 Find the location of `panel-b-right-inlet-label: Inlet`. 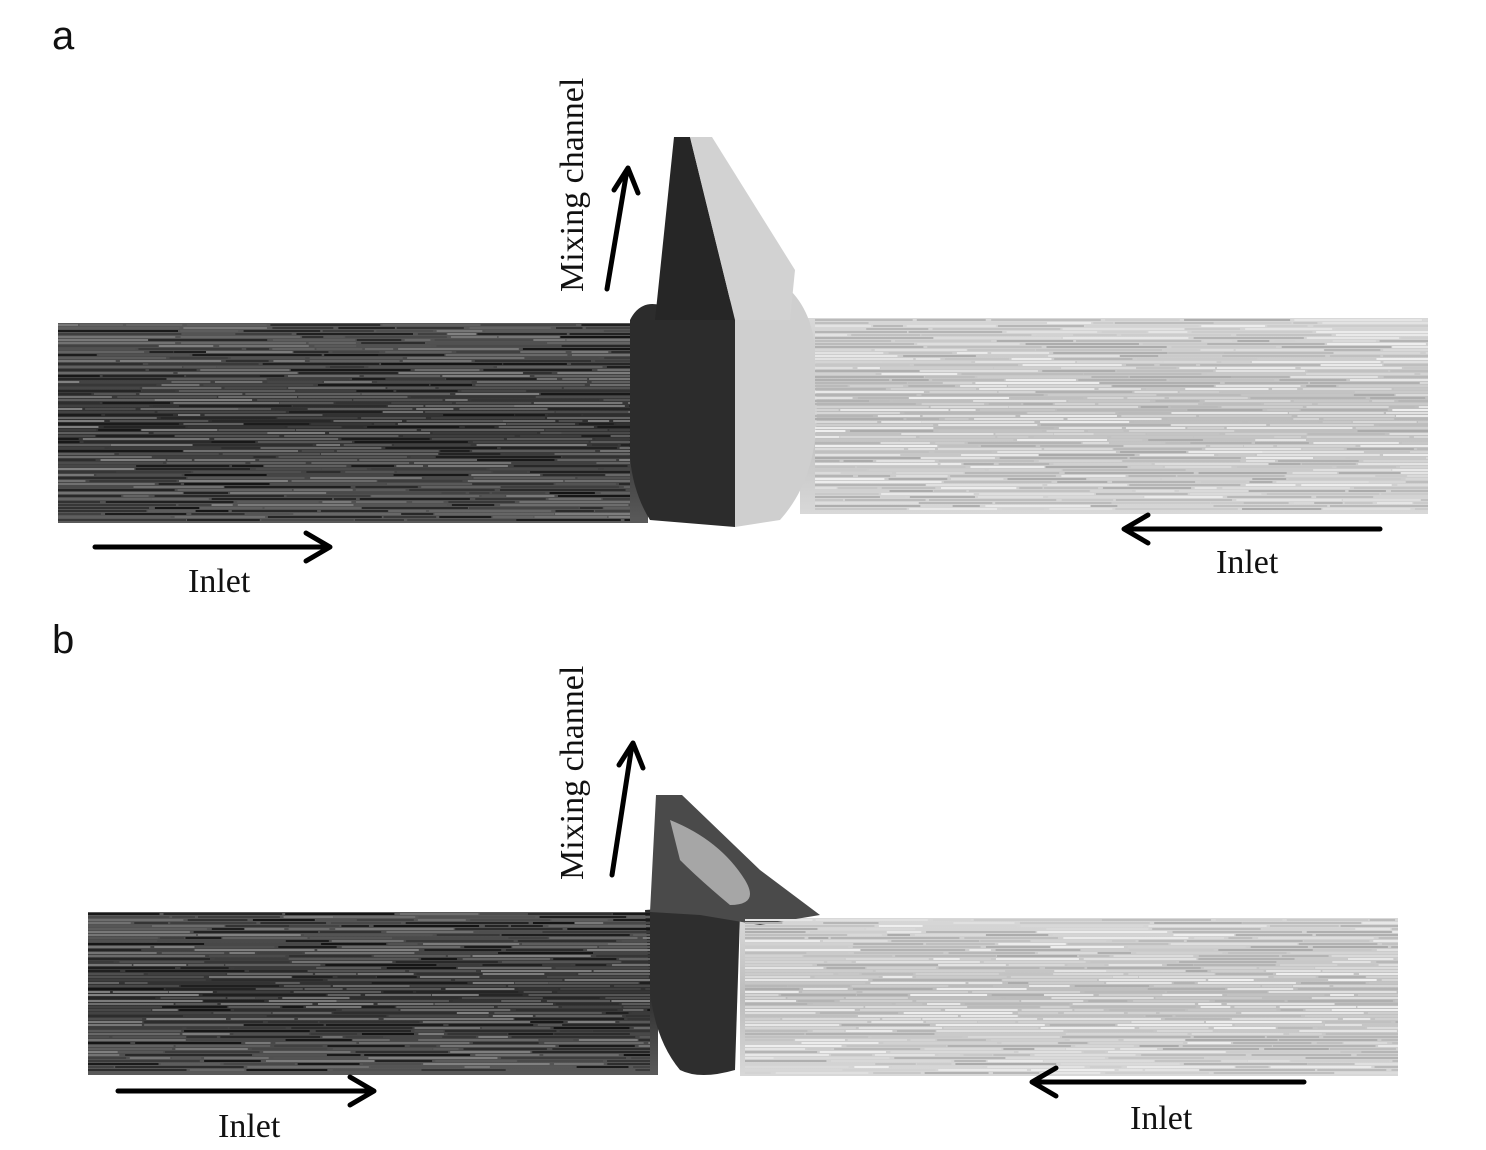

panel-b-right-inlet-label: Inlet is located at coordinates (1161, 1118).